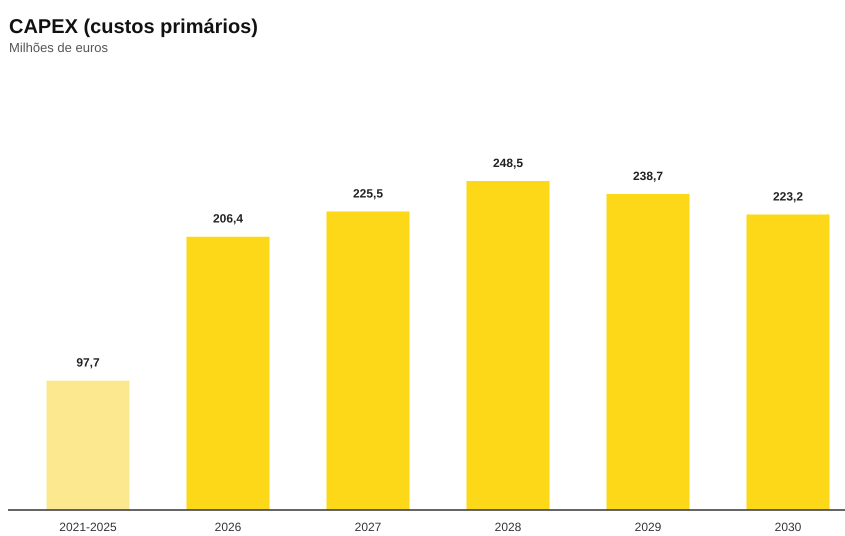 Image resolution: width=845 pixels, height=536 pixels. I want to click on chart-subtitle: Milhões de euros, so click(58, 47).